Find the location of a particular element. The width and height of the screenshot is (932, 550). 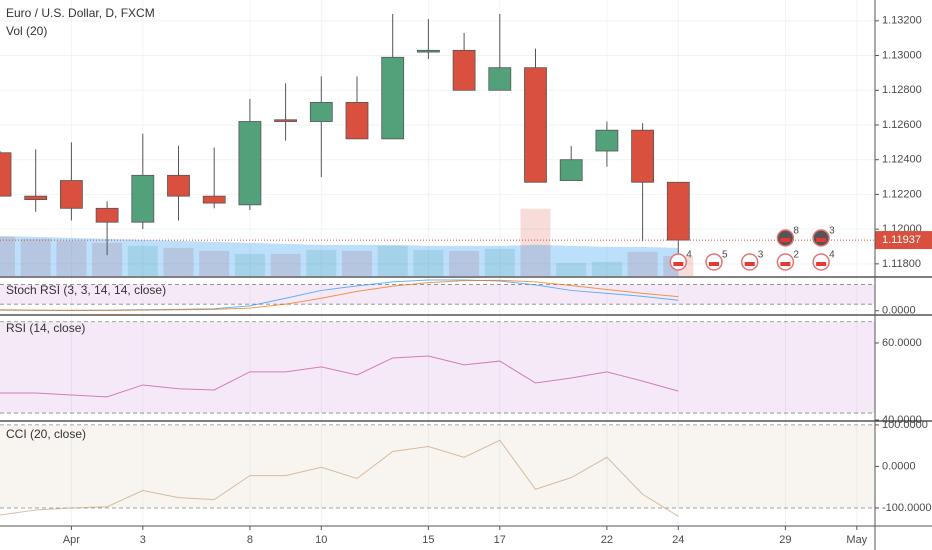

y-tick-label: 1.12400 is located at coordinates (902, 160).